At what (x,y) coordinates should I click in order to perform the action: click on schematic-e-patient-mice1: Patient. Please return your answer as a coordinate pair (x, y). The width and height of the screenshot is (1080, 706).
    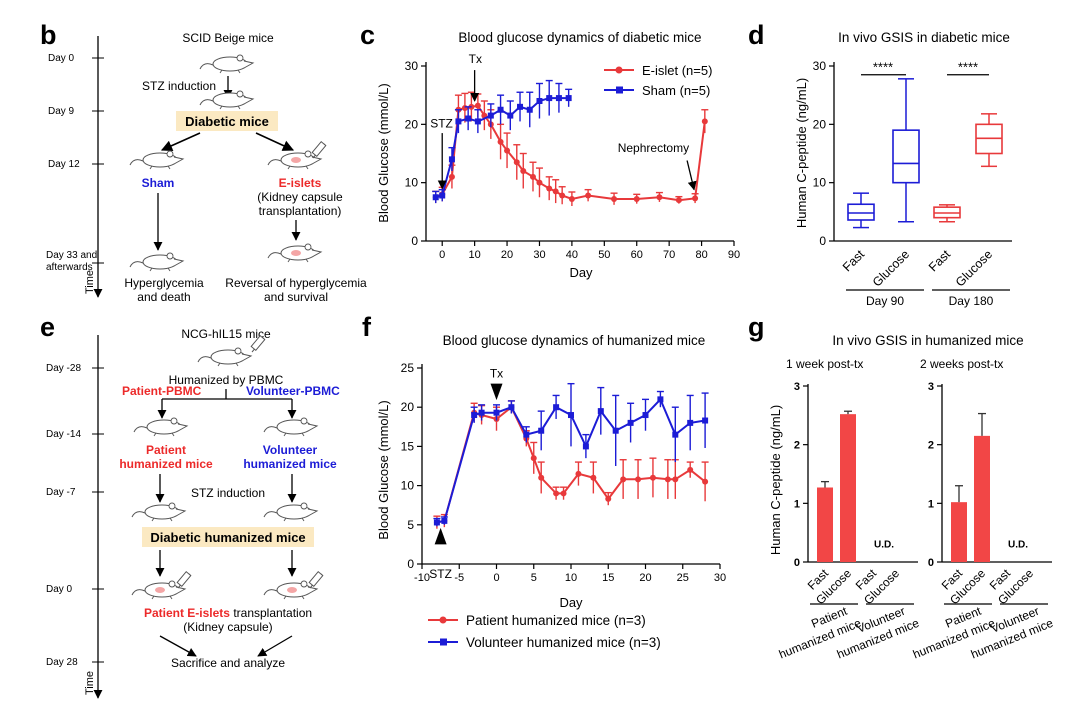
    Looking at the image, I should click on (166, 450).